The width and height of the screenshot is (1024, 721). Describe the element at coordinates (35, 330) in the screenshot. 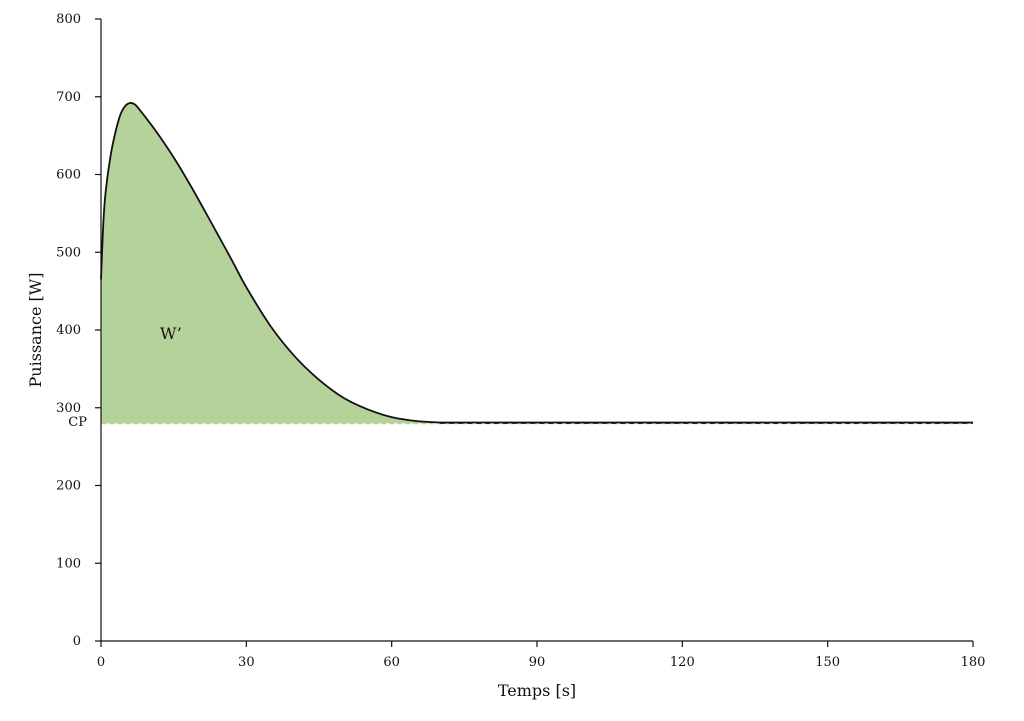

I see `y-axis-title: Puissance [W]` at that location.